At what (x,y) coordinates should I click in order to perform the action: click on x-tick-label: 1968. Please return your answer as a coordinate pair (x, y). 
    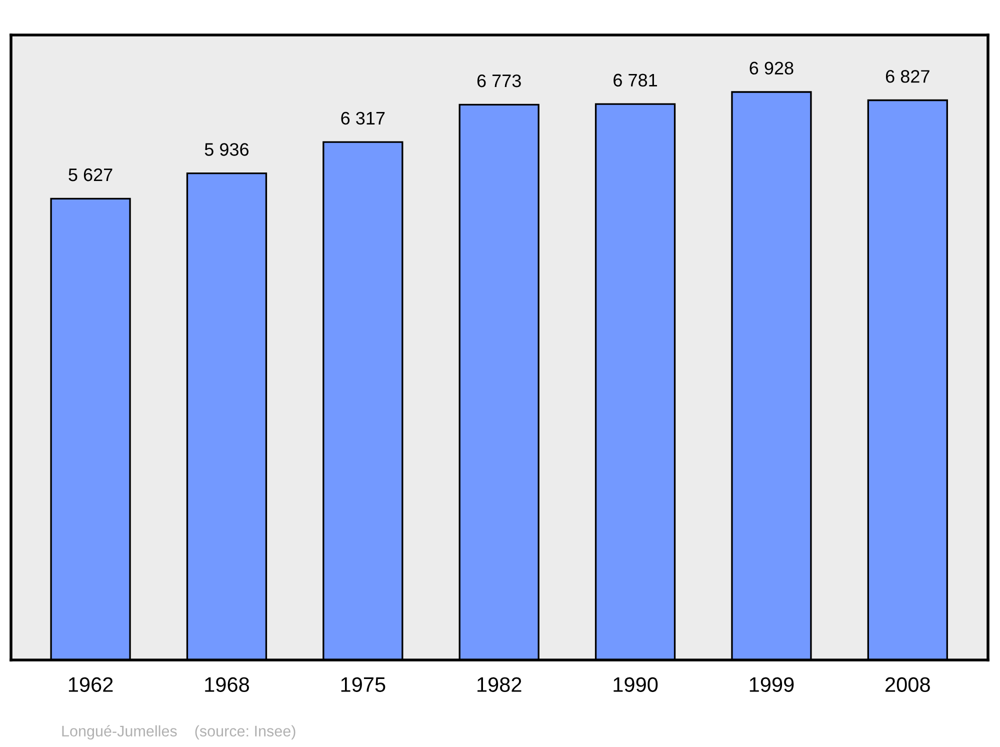
    Looking at the image, I should click on (227, 684).